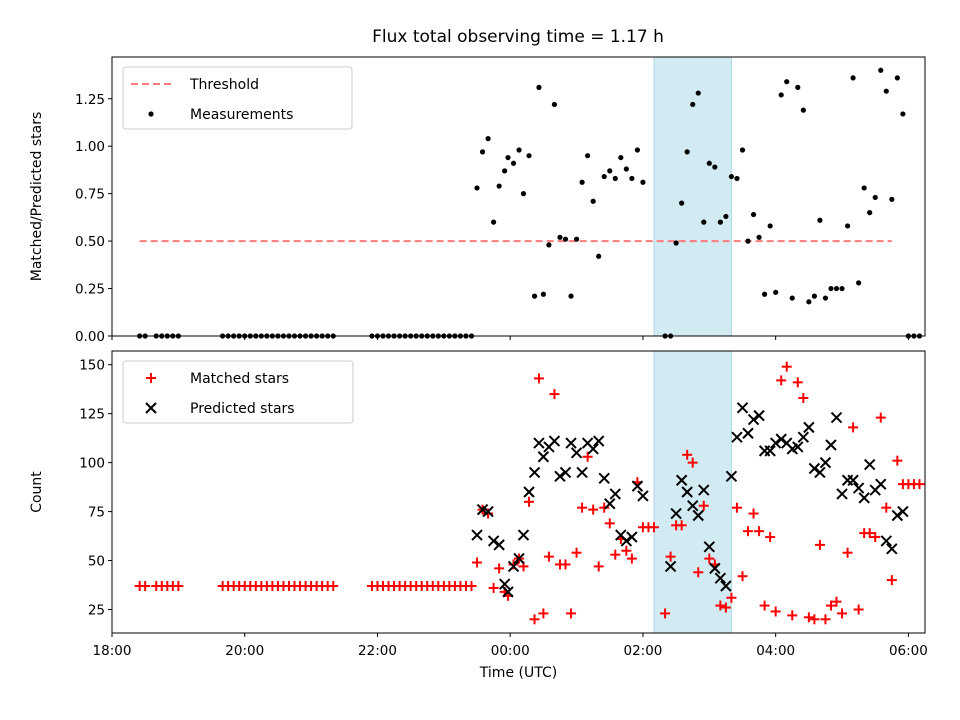 Image resolution: width=960 pixels, height=720 pixels. What do you see at coordinates (96, 562) in the screenshot?
I see `y-tick-label: 50` at bounding box center [96, 562].